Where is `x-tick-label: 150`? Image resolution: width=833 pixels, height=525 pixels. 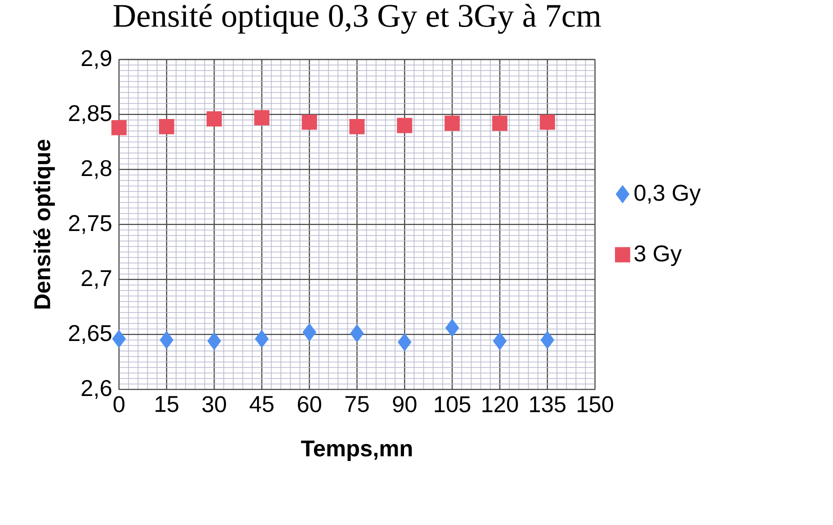
x-tick-label: 150 is located at coordinates (596, 404).